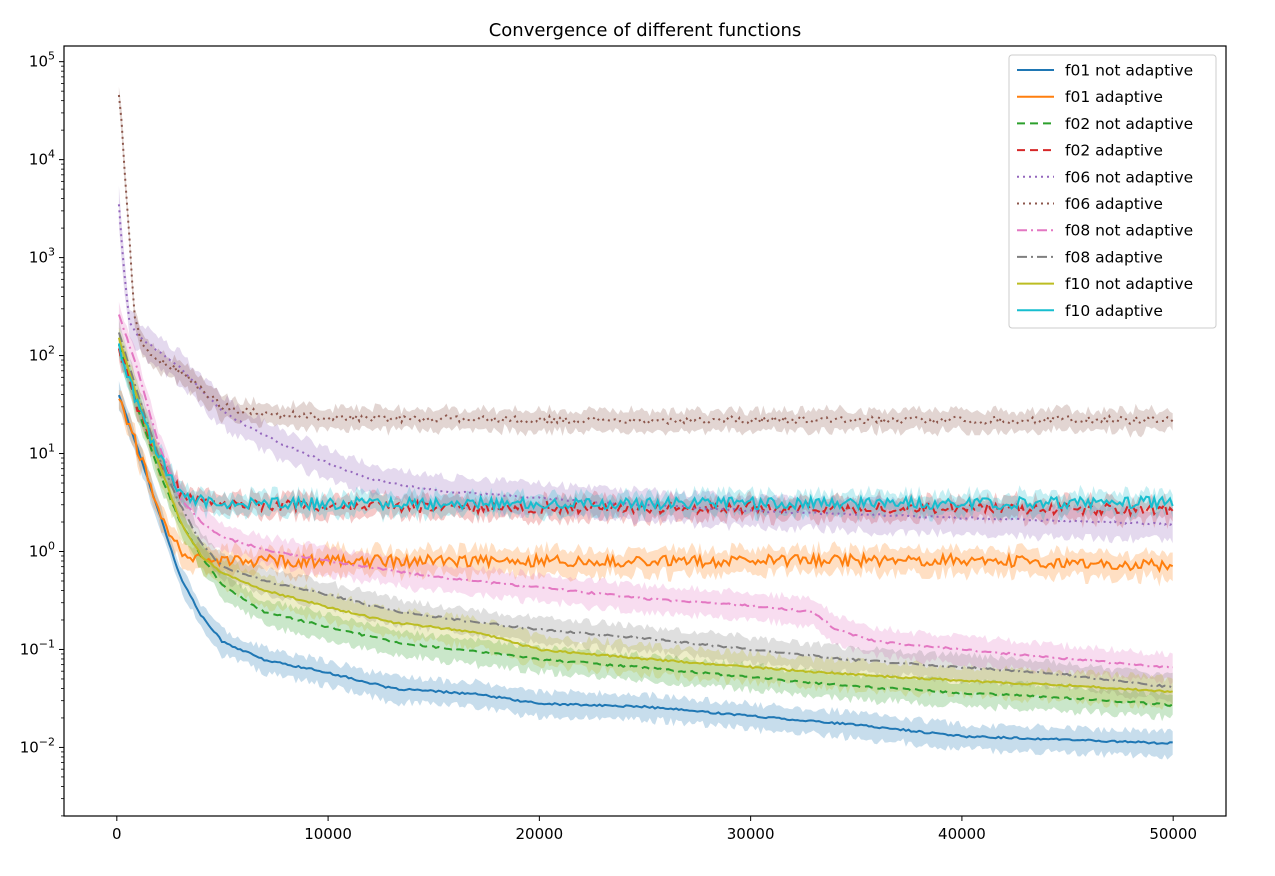 This screenshot has width=1275, height=876. What do you see at coordinates (42, 549) in the screenshot?
I see `y-tick-label: 10⁰` at bounding box center [42, 549].